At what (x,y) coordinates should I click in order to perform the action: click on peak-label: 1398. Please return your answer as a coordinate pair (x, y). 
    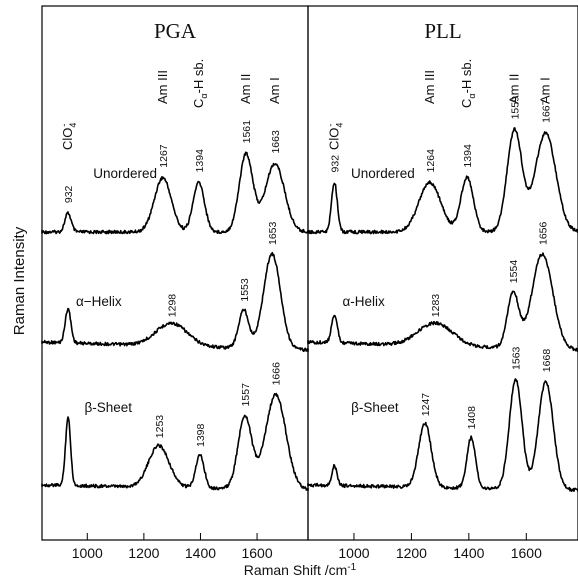
    Looking at the image, I should click on (201, 435).